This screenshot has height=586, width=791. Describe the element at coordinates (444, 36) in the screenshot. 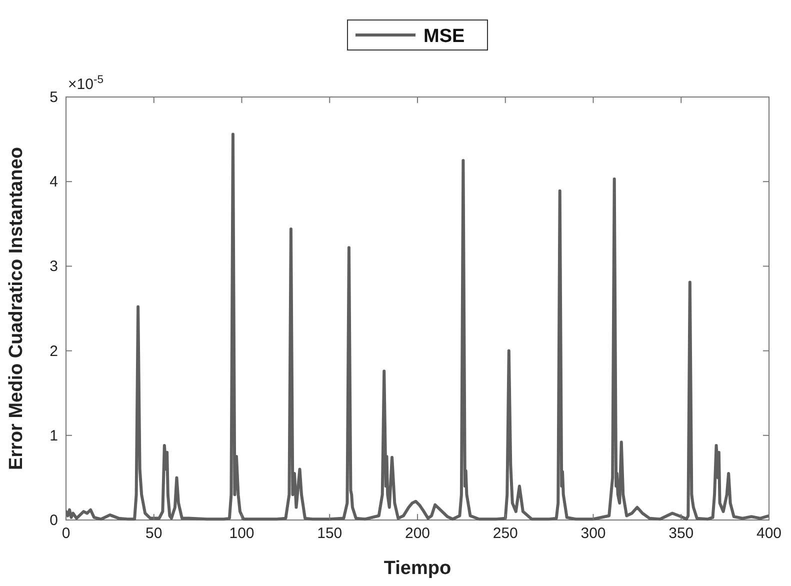

I see `legend-label: MSE` at that location.